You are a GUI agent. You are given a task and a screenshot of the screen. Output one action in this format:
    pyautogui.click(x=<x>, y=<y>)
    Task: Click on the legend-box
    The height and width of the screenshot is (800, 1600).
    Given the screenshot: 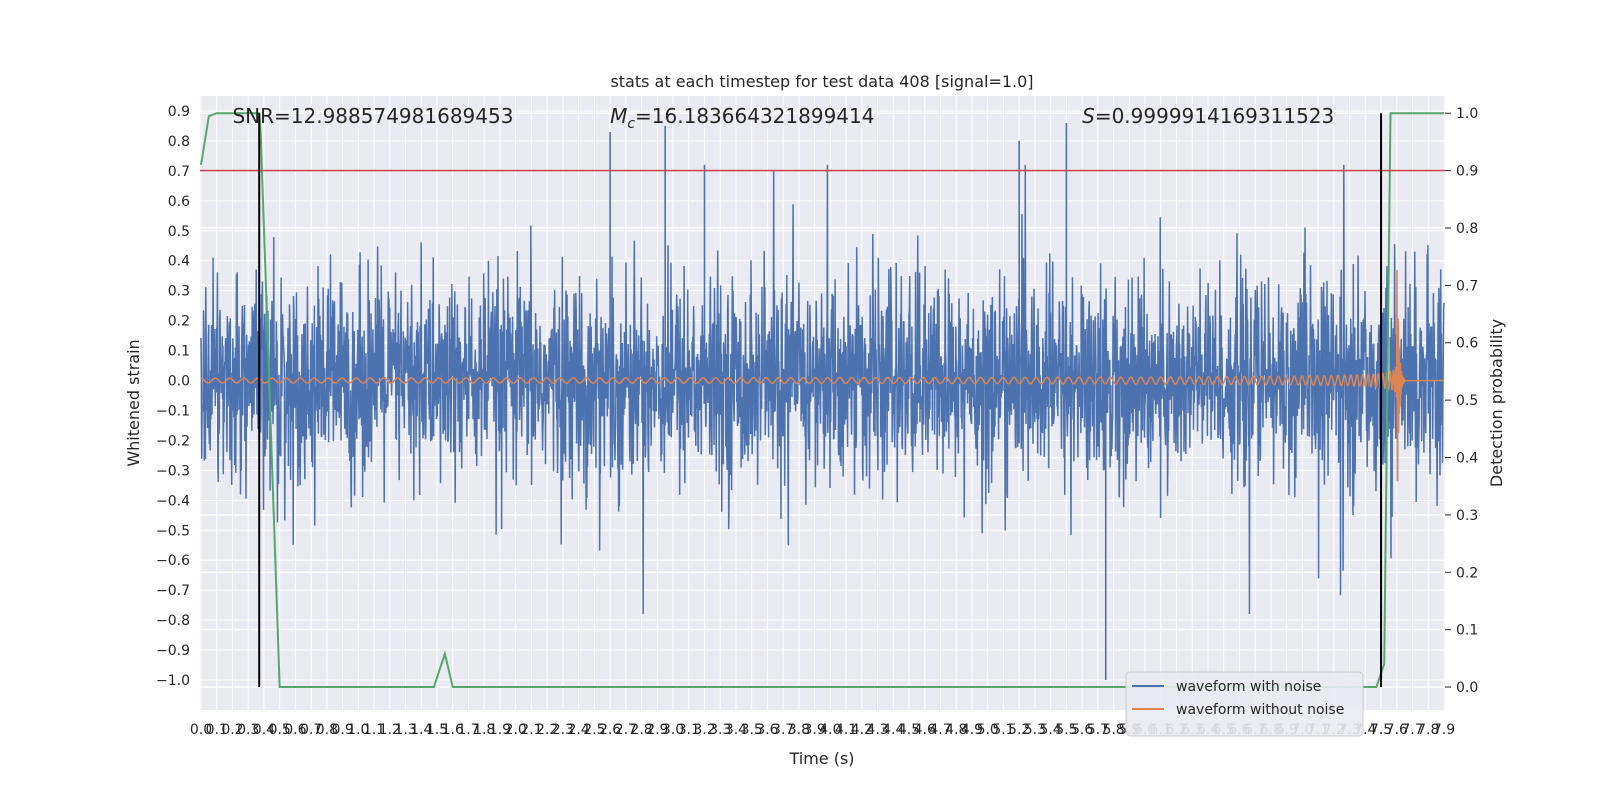 What is the action you would take?
    pyautogui.click(x=1244, y=704)
    